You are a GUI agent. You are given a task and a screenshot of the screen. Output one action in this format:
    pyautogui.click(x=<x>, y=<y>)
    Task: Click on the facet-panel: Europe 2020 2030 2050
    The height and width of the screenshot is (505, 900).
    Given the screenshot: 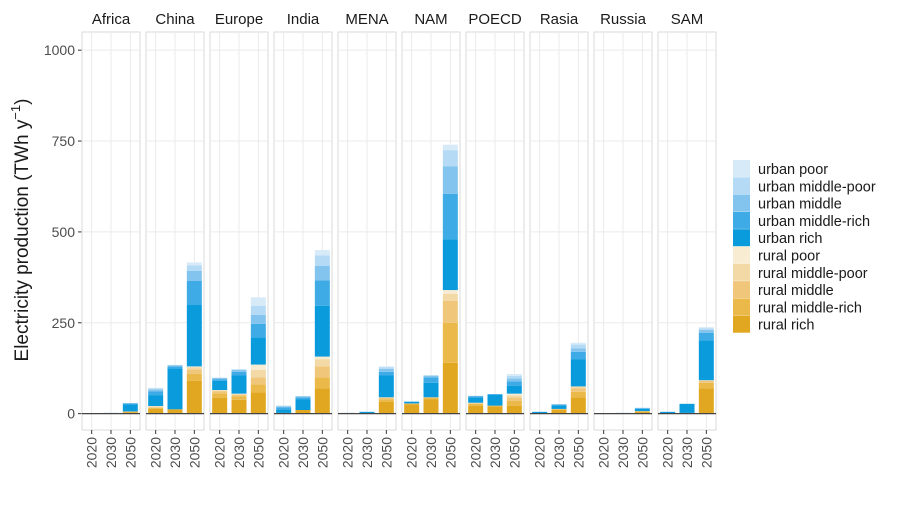 What is the action you would take?
    pyautogui.click(x=239, y=239)
    